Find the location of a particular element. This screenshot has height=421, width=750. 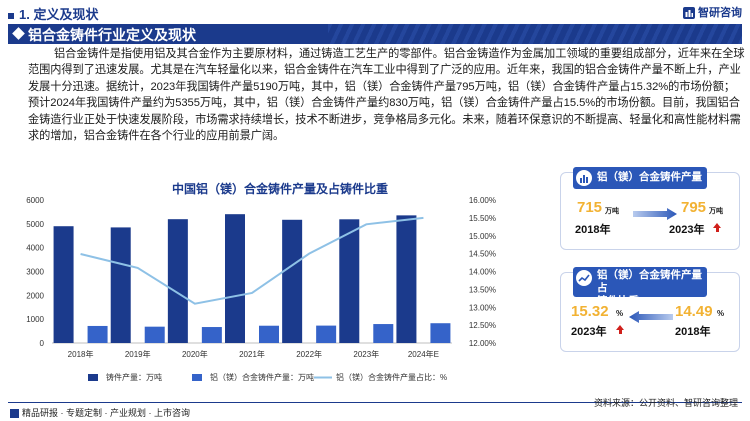

report-icon is located at coordinates (14, 414).